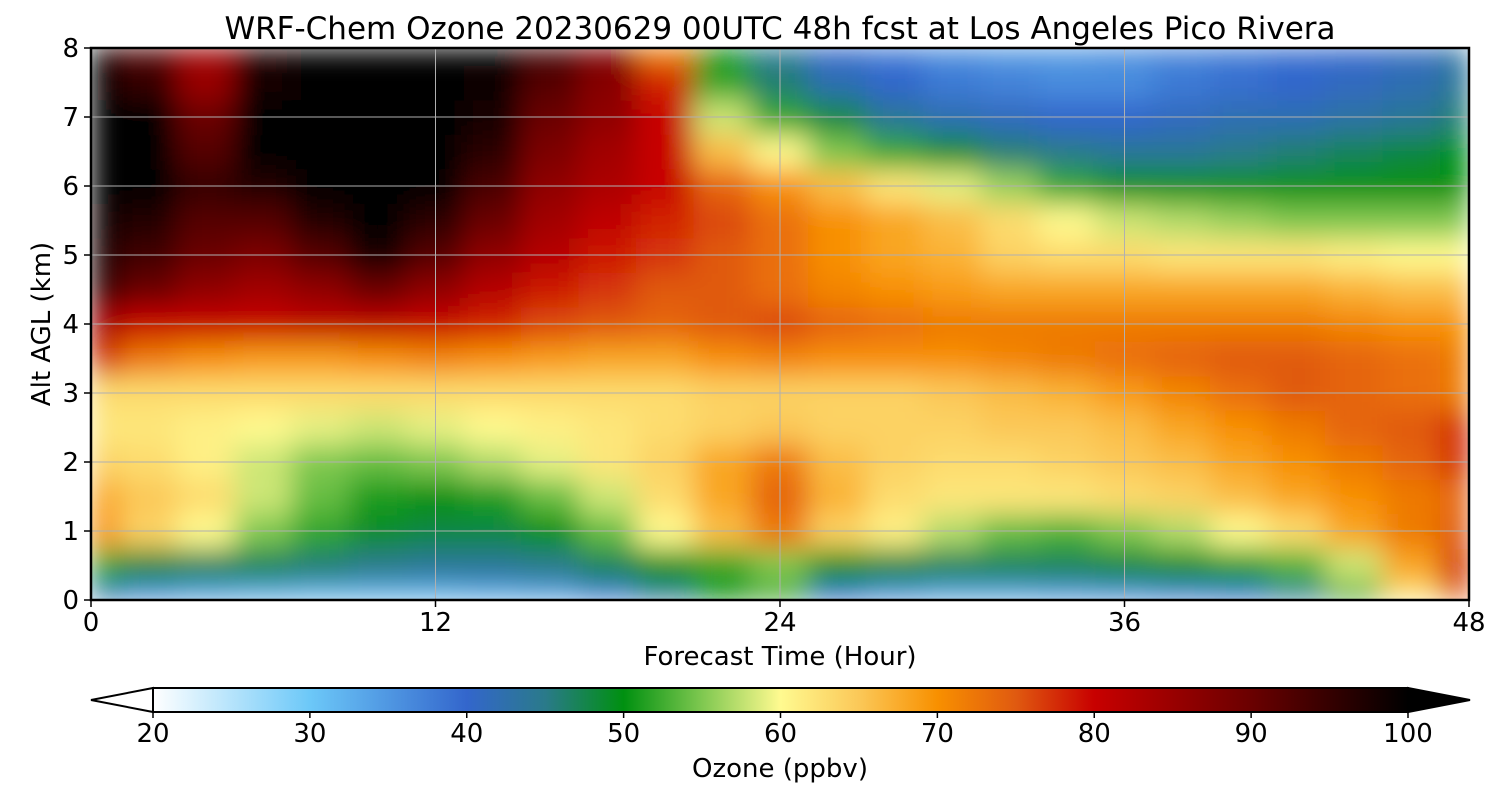 The width and height of the screenshot is (1500, 800). Describe the element at coordinates (1124, 623) in the screenshot. I see `x-tick-label: 36` at that location.